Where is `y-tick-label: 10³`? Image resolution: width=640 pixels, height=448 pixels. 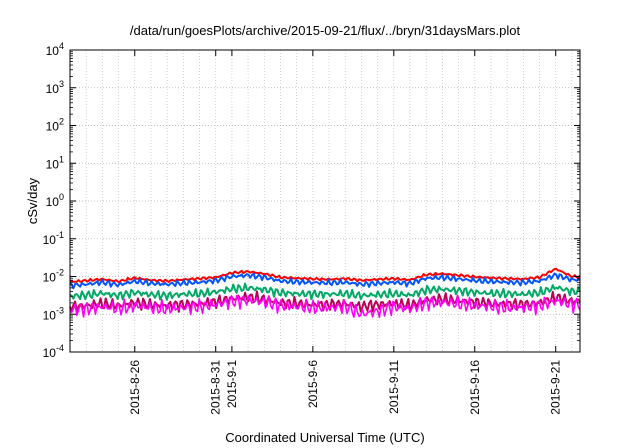
y-tick-label: 10³ is located at coordinates (55, 87).